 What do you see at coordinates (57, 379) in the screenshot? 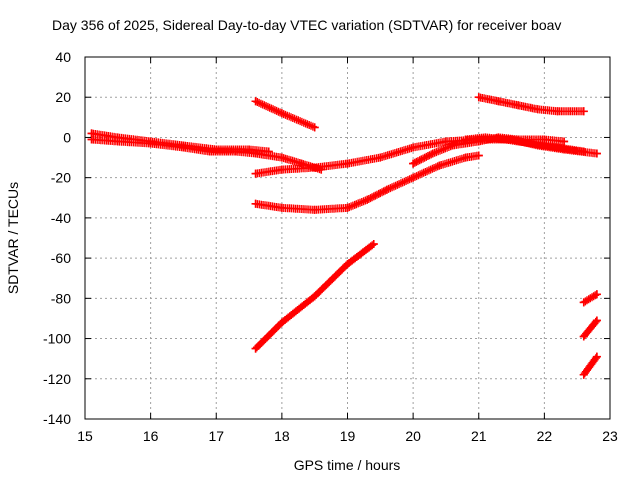
I see `y-tick-label: -120` at bounding box center [57, 379].